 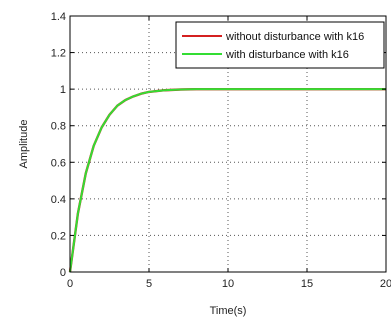 I want to click on legend-box, so click(x=280, y=45).